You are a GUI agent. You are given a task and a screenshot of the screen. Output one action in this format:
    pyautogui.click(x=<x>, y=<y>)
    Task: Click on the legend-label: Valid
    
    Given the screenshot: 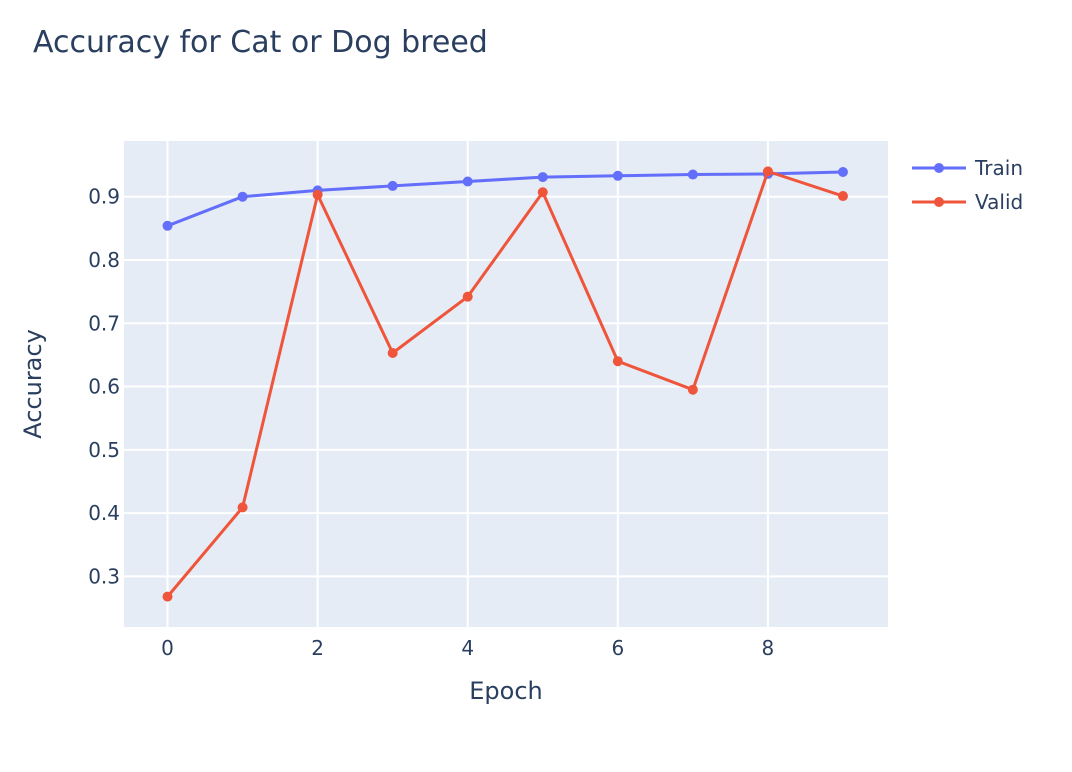 What is the action you would take?
    pyautogui.click(x=999, y=202)
    